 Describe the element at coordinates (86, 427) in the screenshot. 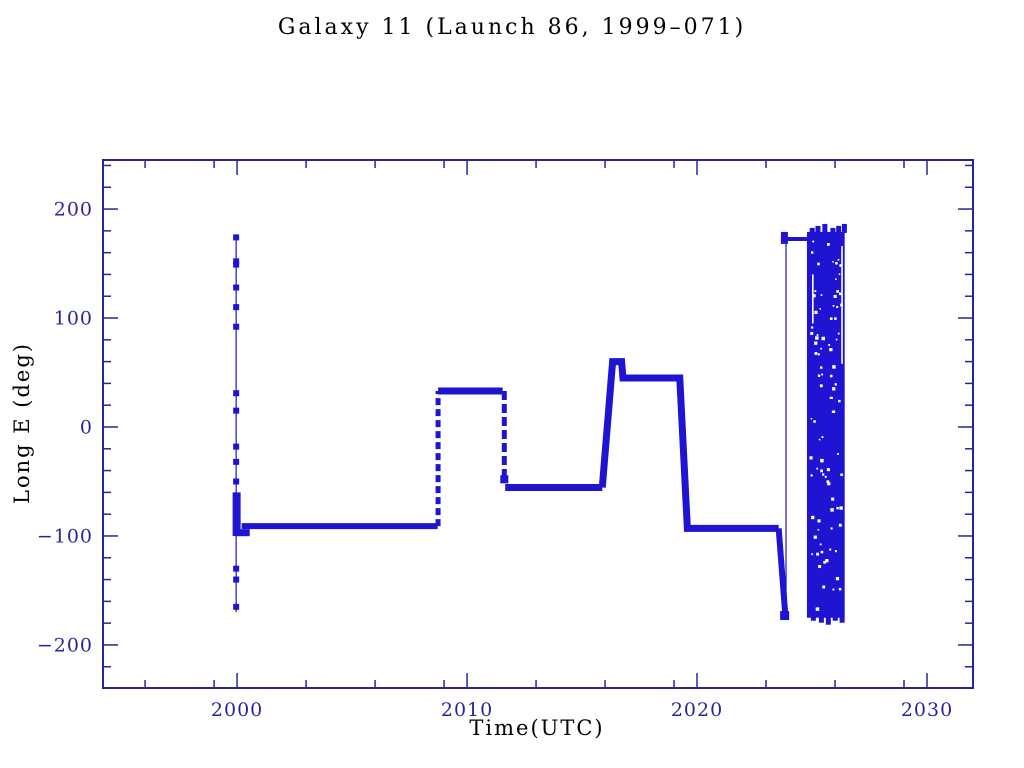

I see `y-tick-label: 0` at that location.